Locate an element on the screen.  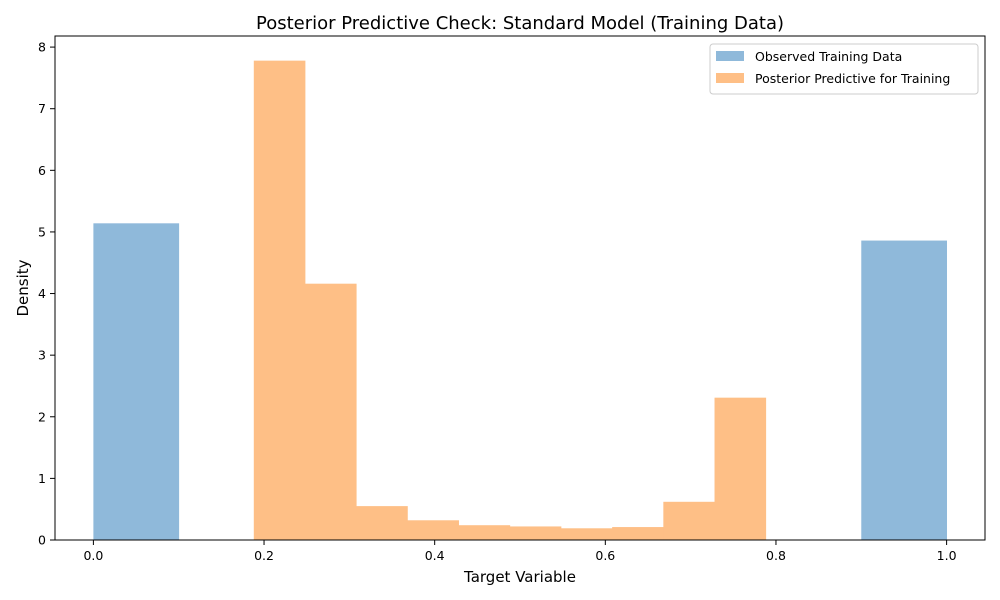
x-tick-label: 1.0 is located at coordinates (947, 555).